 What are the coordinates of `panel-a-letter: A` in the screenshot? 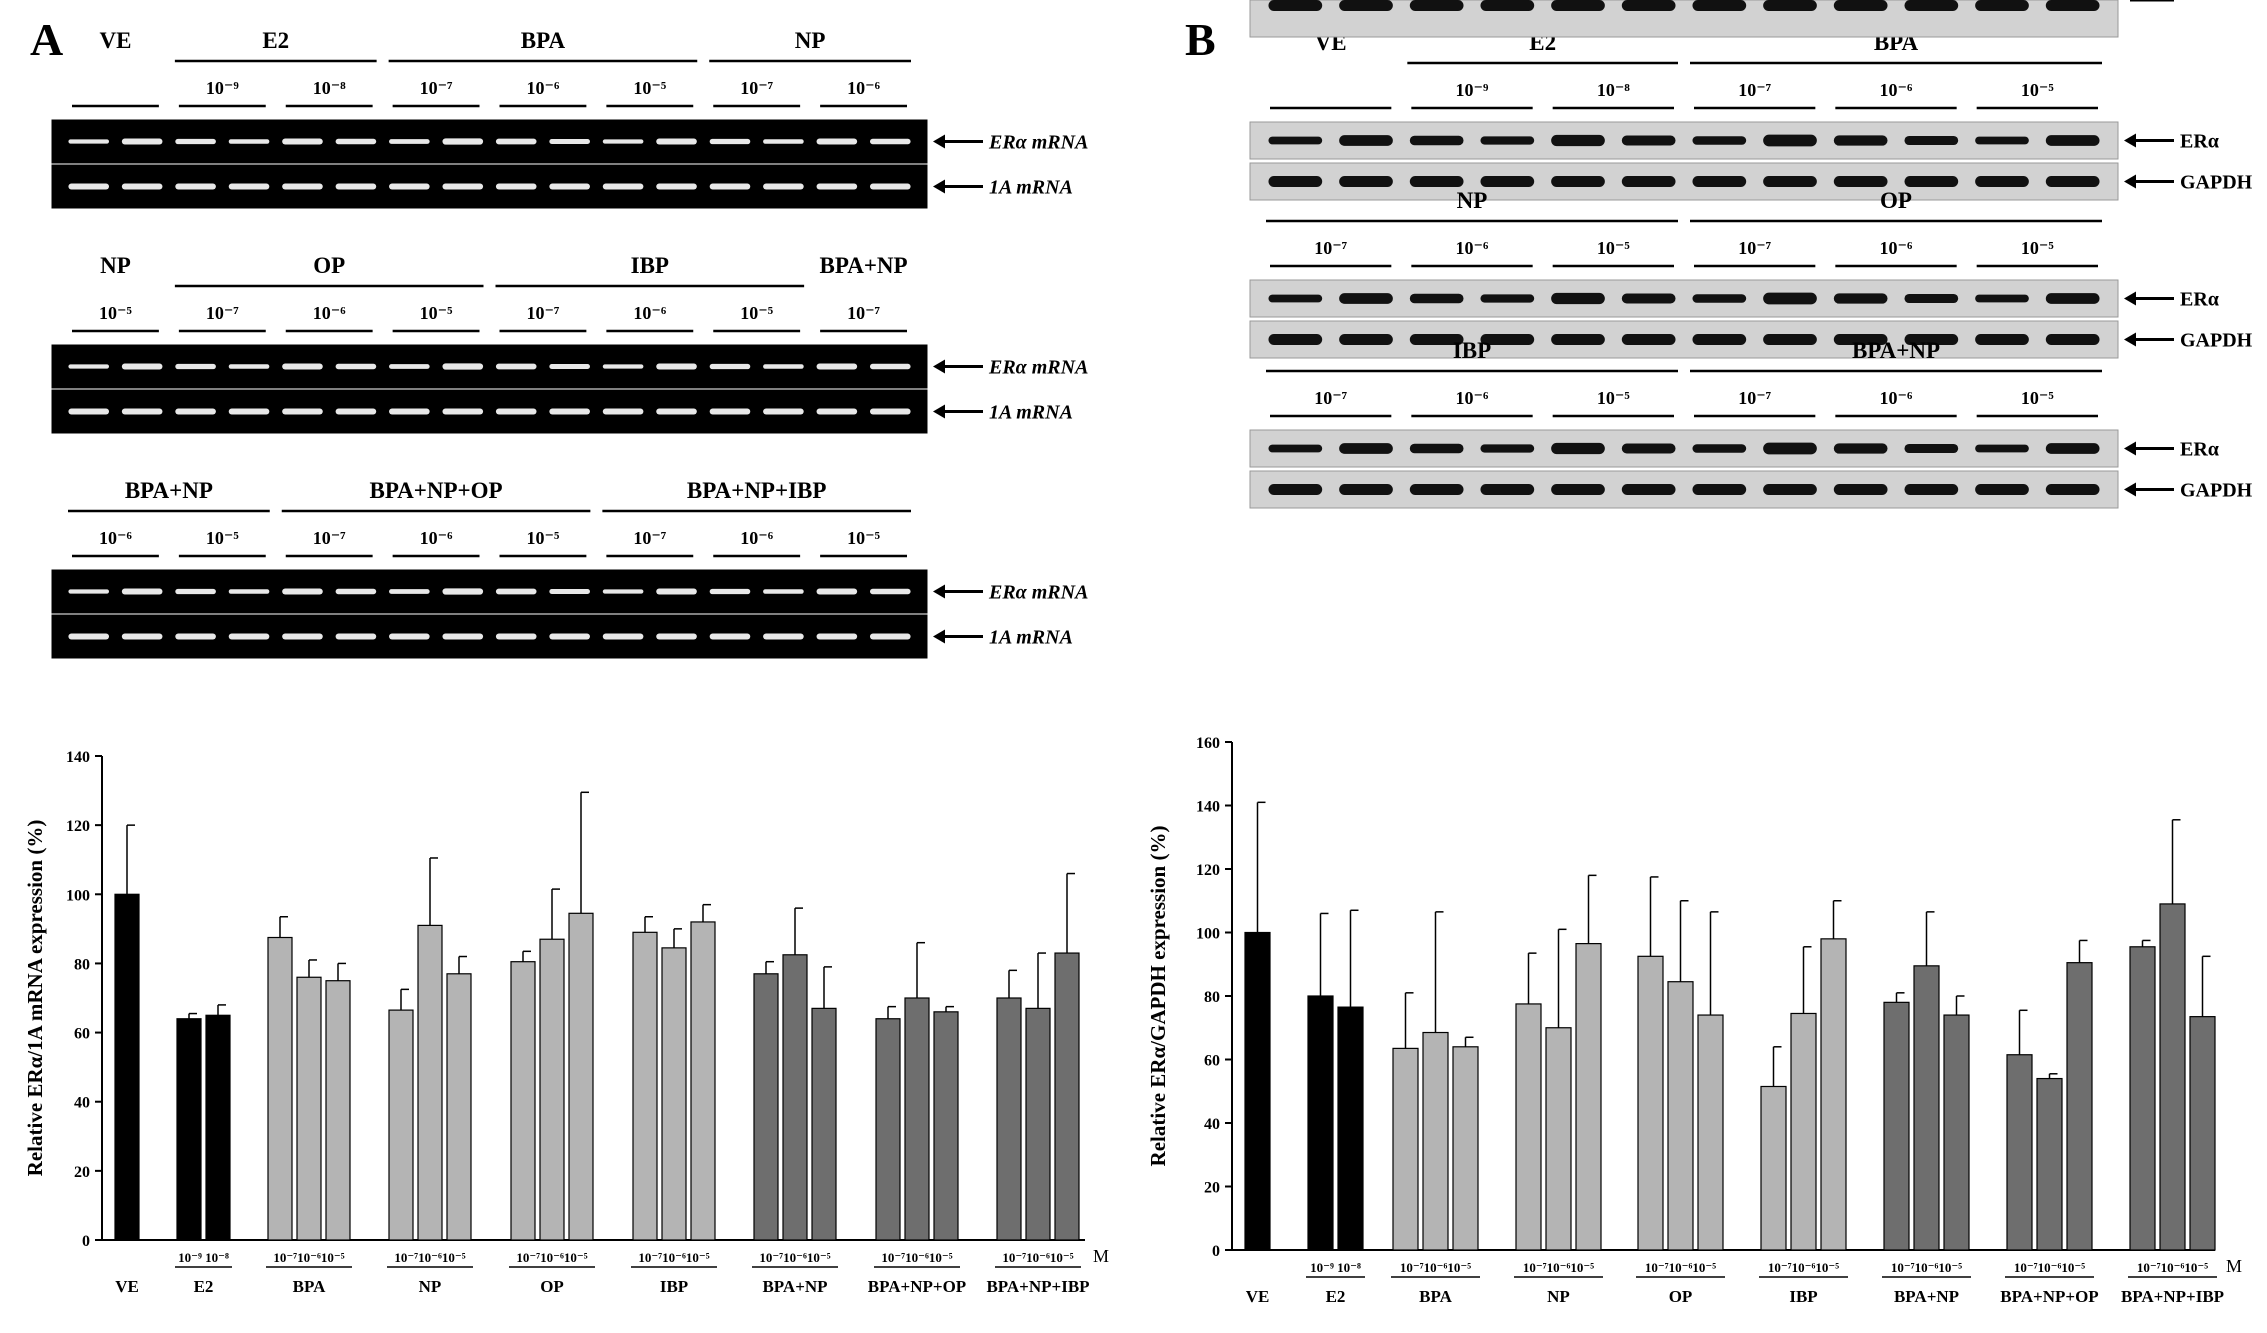 It's located at (46, 39).